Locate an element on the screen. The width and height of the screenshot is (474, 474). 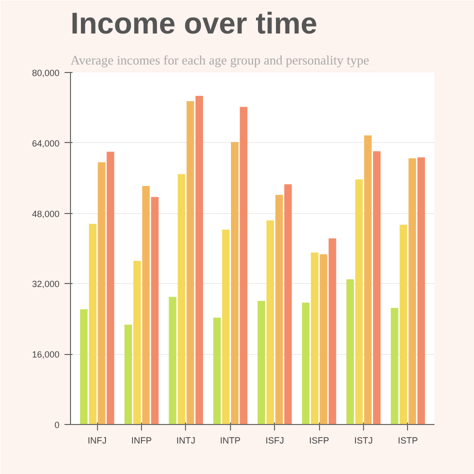
x-tick-label: INTJ is located at coordinates (186, 441).